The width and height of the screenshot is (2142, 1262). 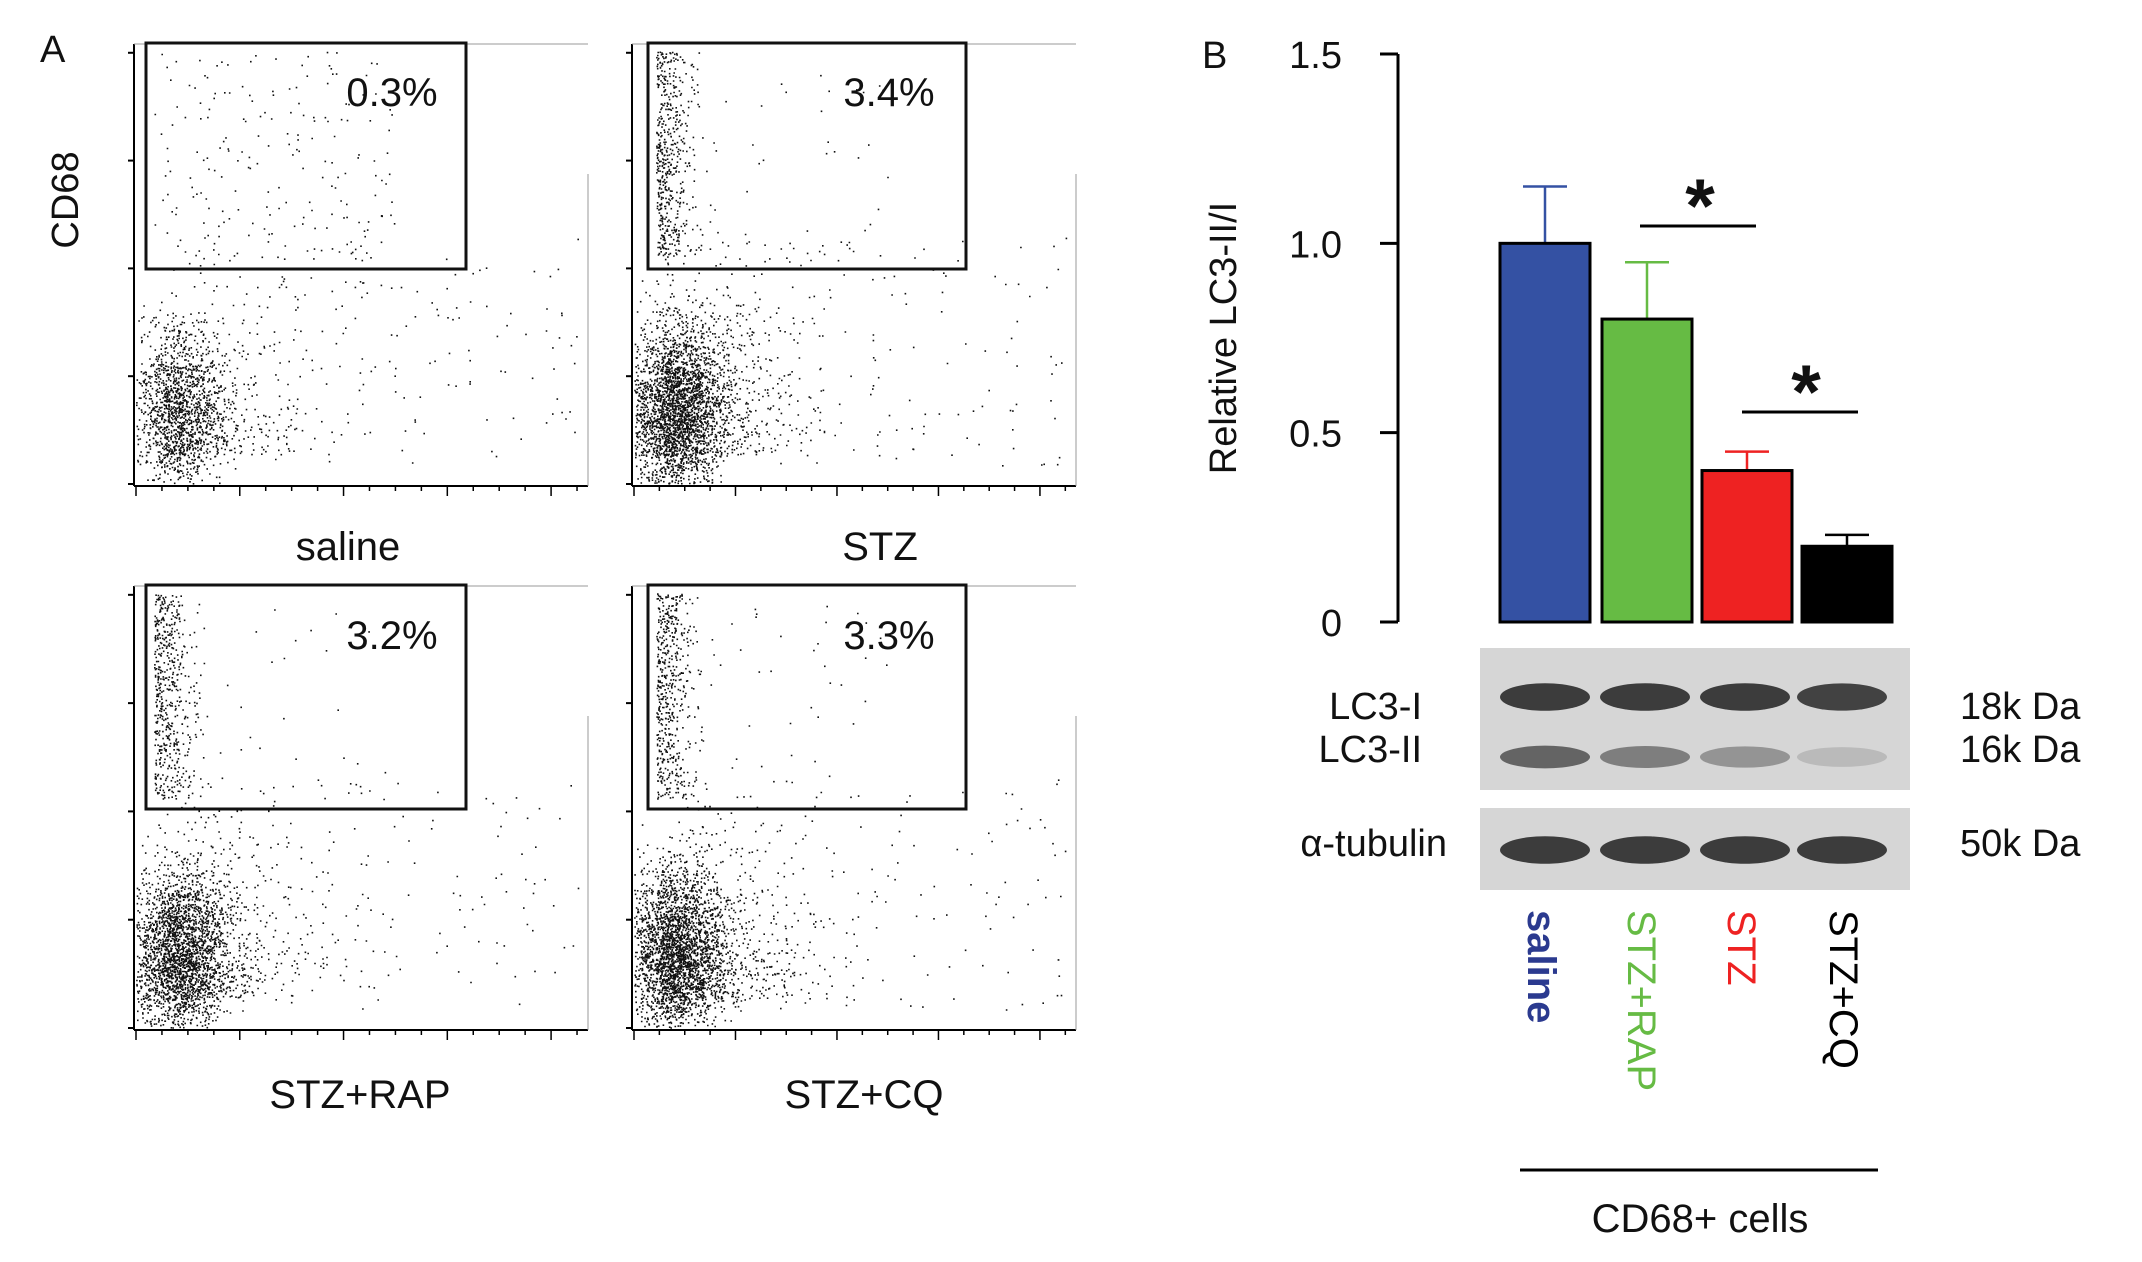 What do you see at coordinates (1741, 948) in the screenshot?
I see `lane-label-stz: STZ` at bounding box center [1741, 948].